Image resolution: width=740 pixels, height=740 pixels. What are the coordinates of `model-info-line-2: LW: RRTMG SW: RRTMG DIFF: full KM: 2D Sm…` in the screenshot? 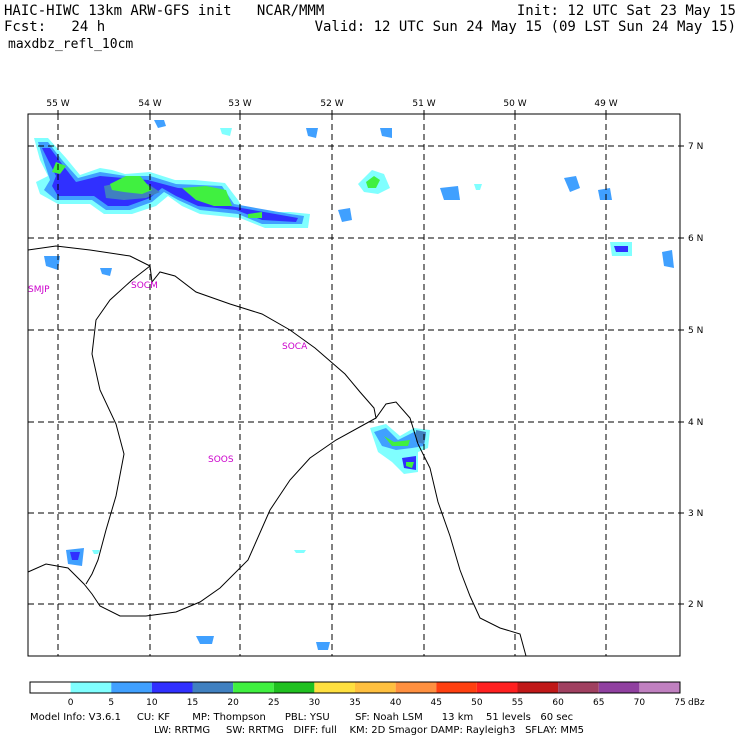 It's located at (369, 730).